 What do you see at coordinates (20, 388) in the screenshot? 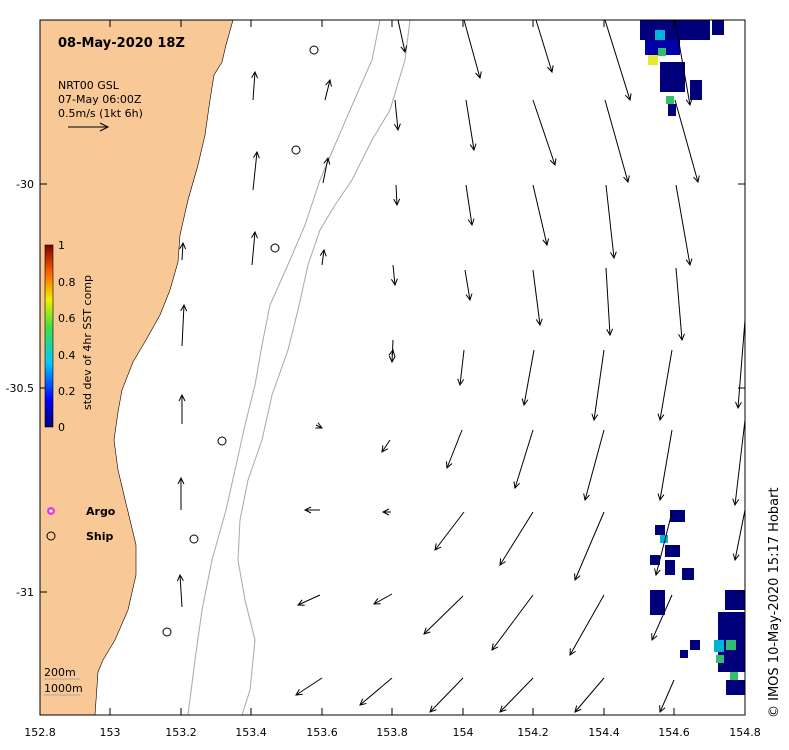
I see `y-tick-label: -30.5` at bounding box center [20, 388].